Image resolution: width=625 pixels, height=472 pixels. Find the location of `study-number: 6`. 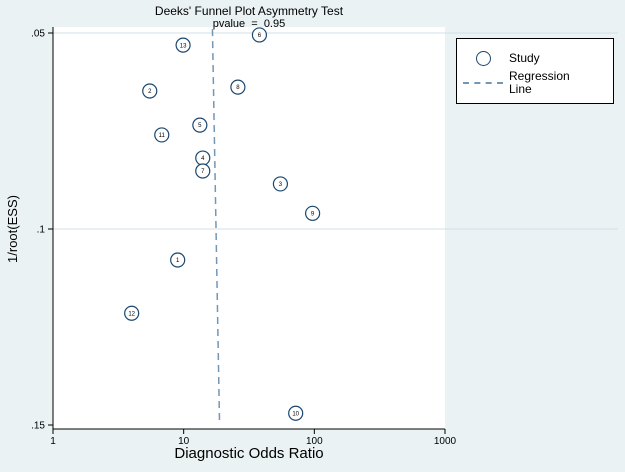

study-number: 6 is located at coordinates (260, 36).